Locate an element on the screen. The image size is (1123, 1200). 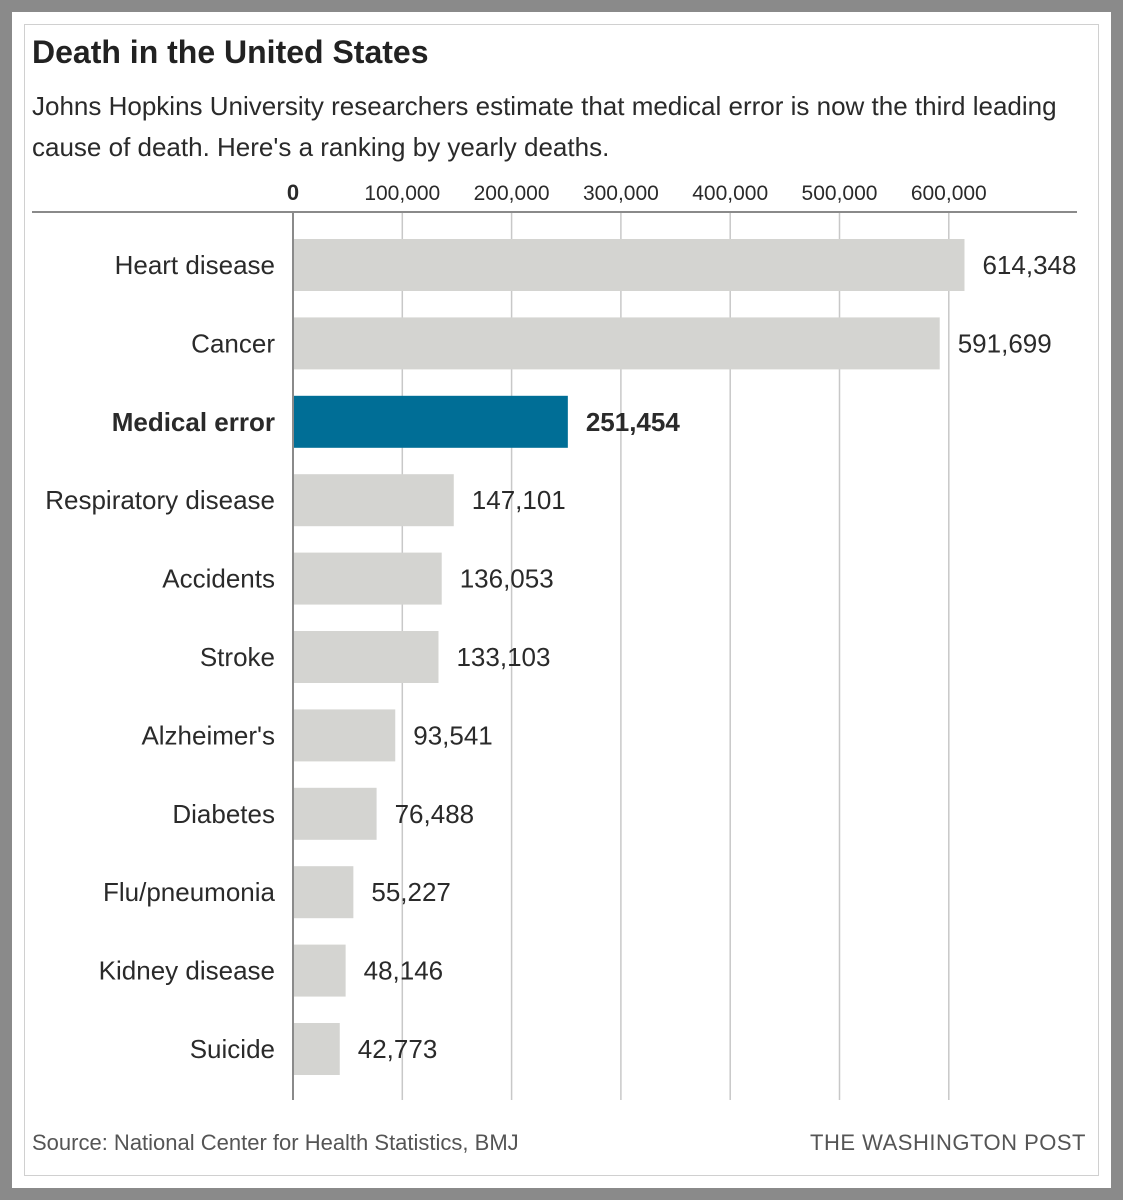
x-tick-label: 0 is located at coordinates (293, 192).